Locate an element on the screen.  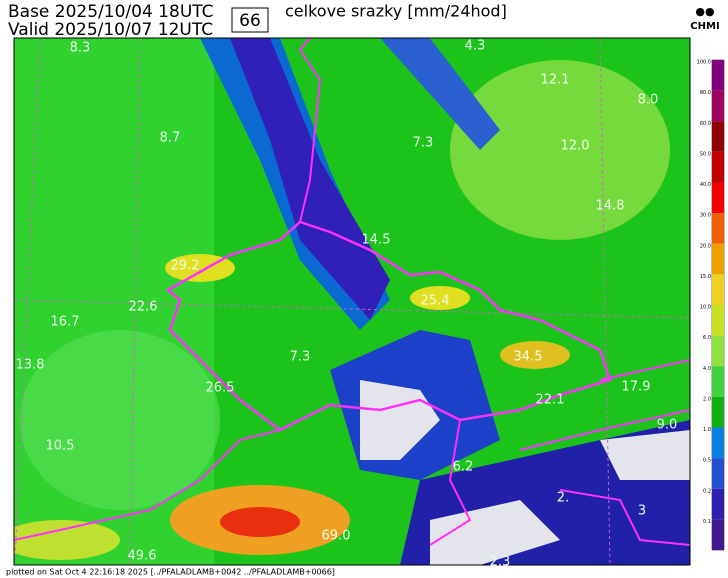
map-value: 49.6 is located at coordinates (142, 556).